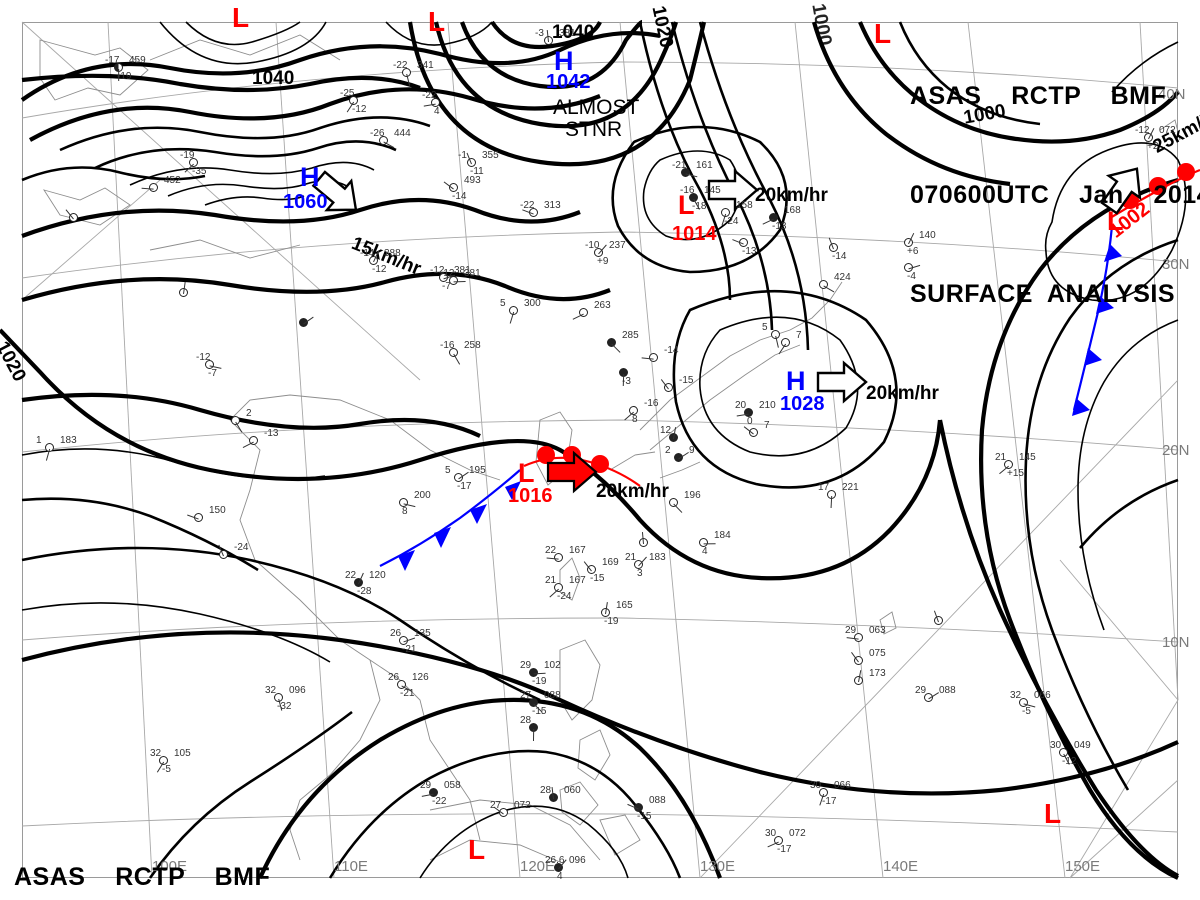 The height and width of the screenshot is (900, 1200). I want to click on station-temperature: 20, so click(741, 405).